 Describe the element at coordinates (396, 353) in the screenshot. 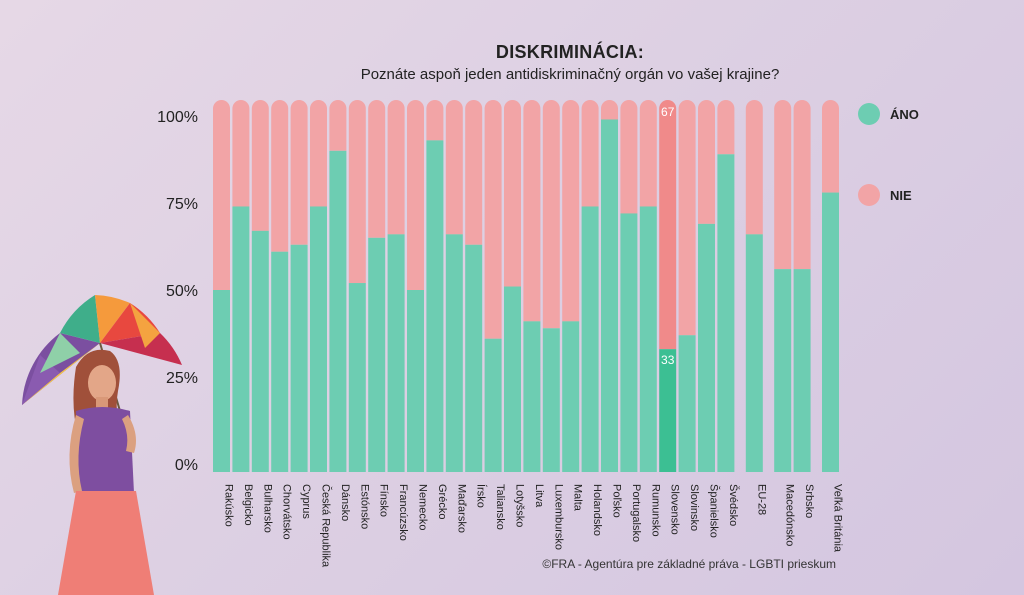

I see `bar-ano-francuzsko` at that location.